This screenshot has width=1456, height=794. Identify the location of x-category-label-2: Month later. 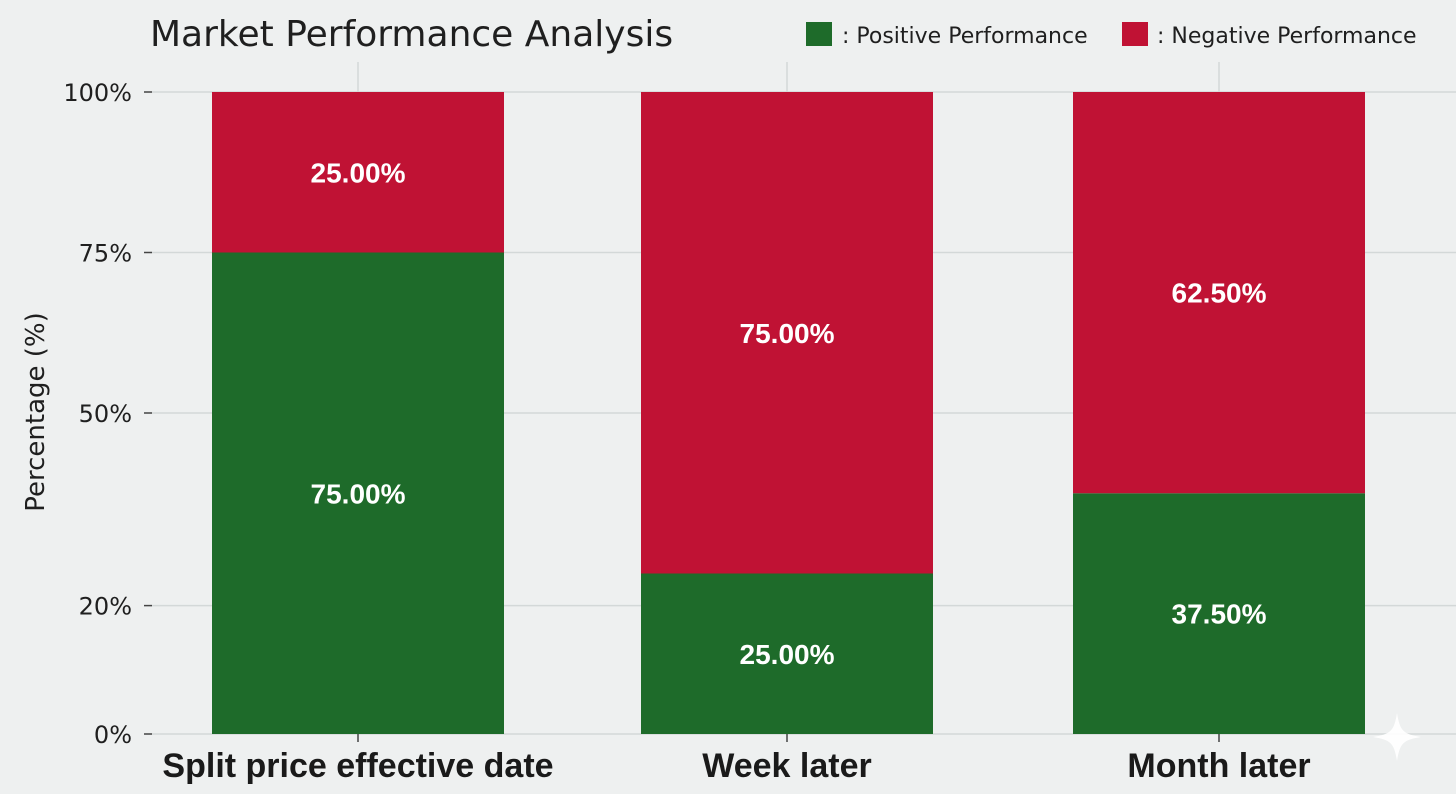
(1218, 766).